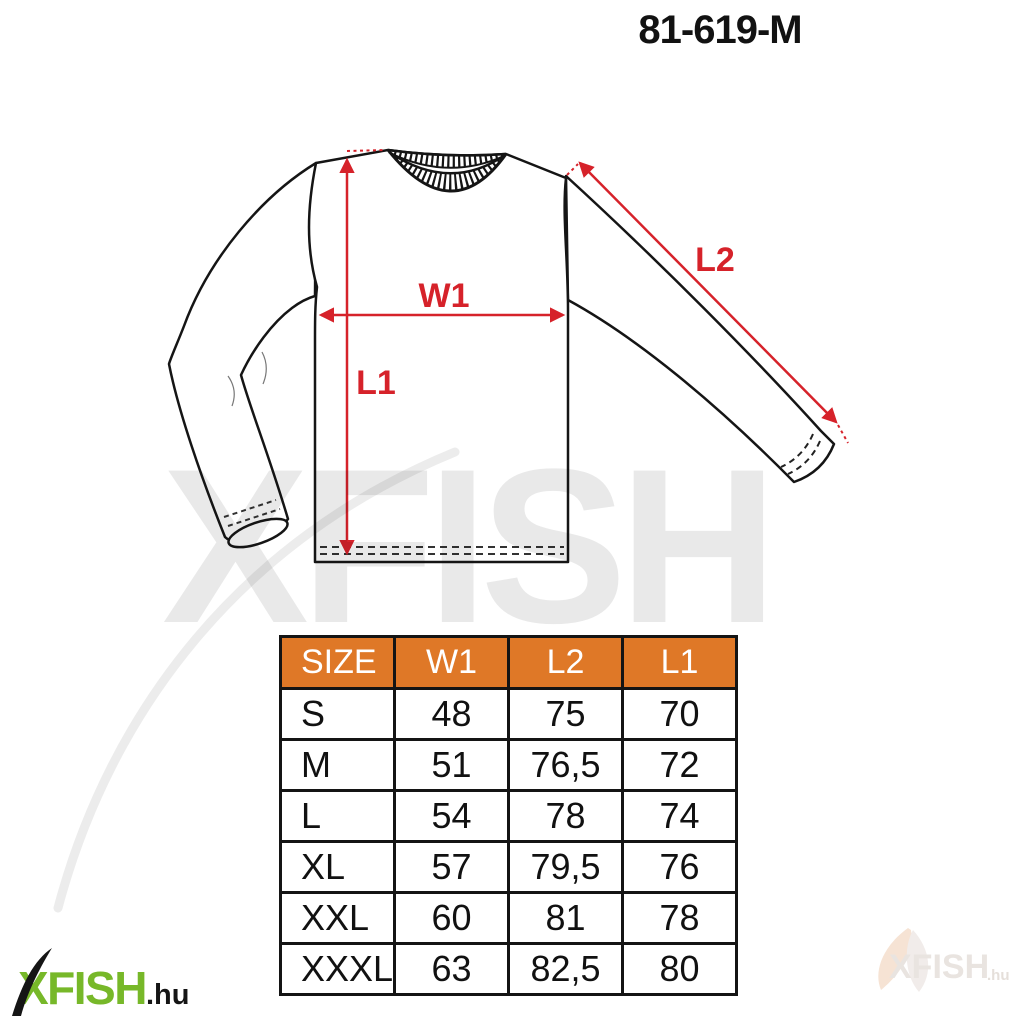  Describe the element at coordinates (447, 170) in the screenshot. I see `collar` at that location.